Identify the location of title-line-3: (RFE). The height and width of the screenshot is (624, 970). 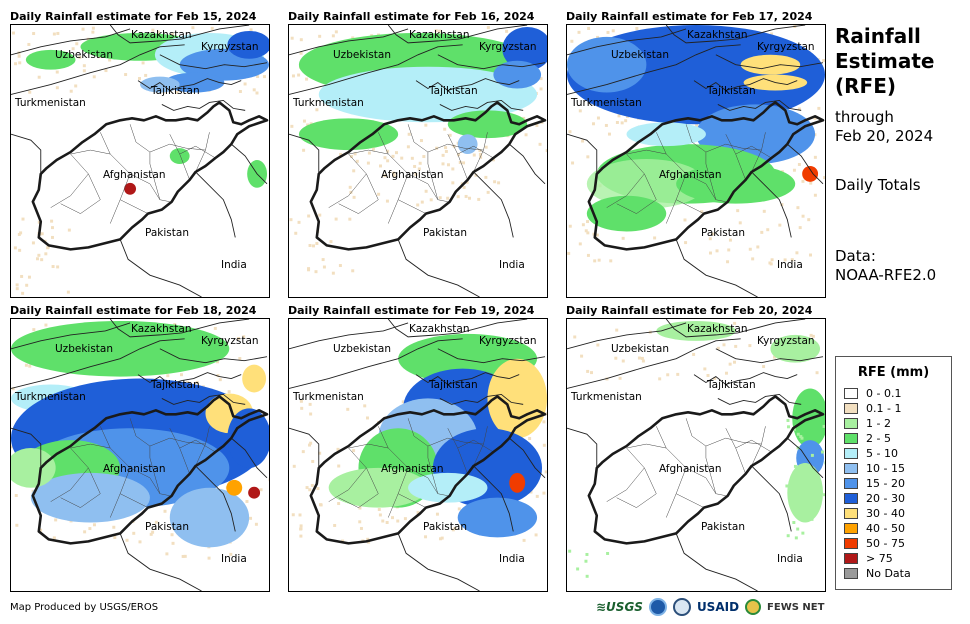
(866, 86).